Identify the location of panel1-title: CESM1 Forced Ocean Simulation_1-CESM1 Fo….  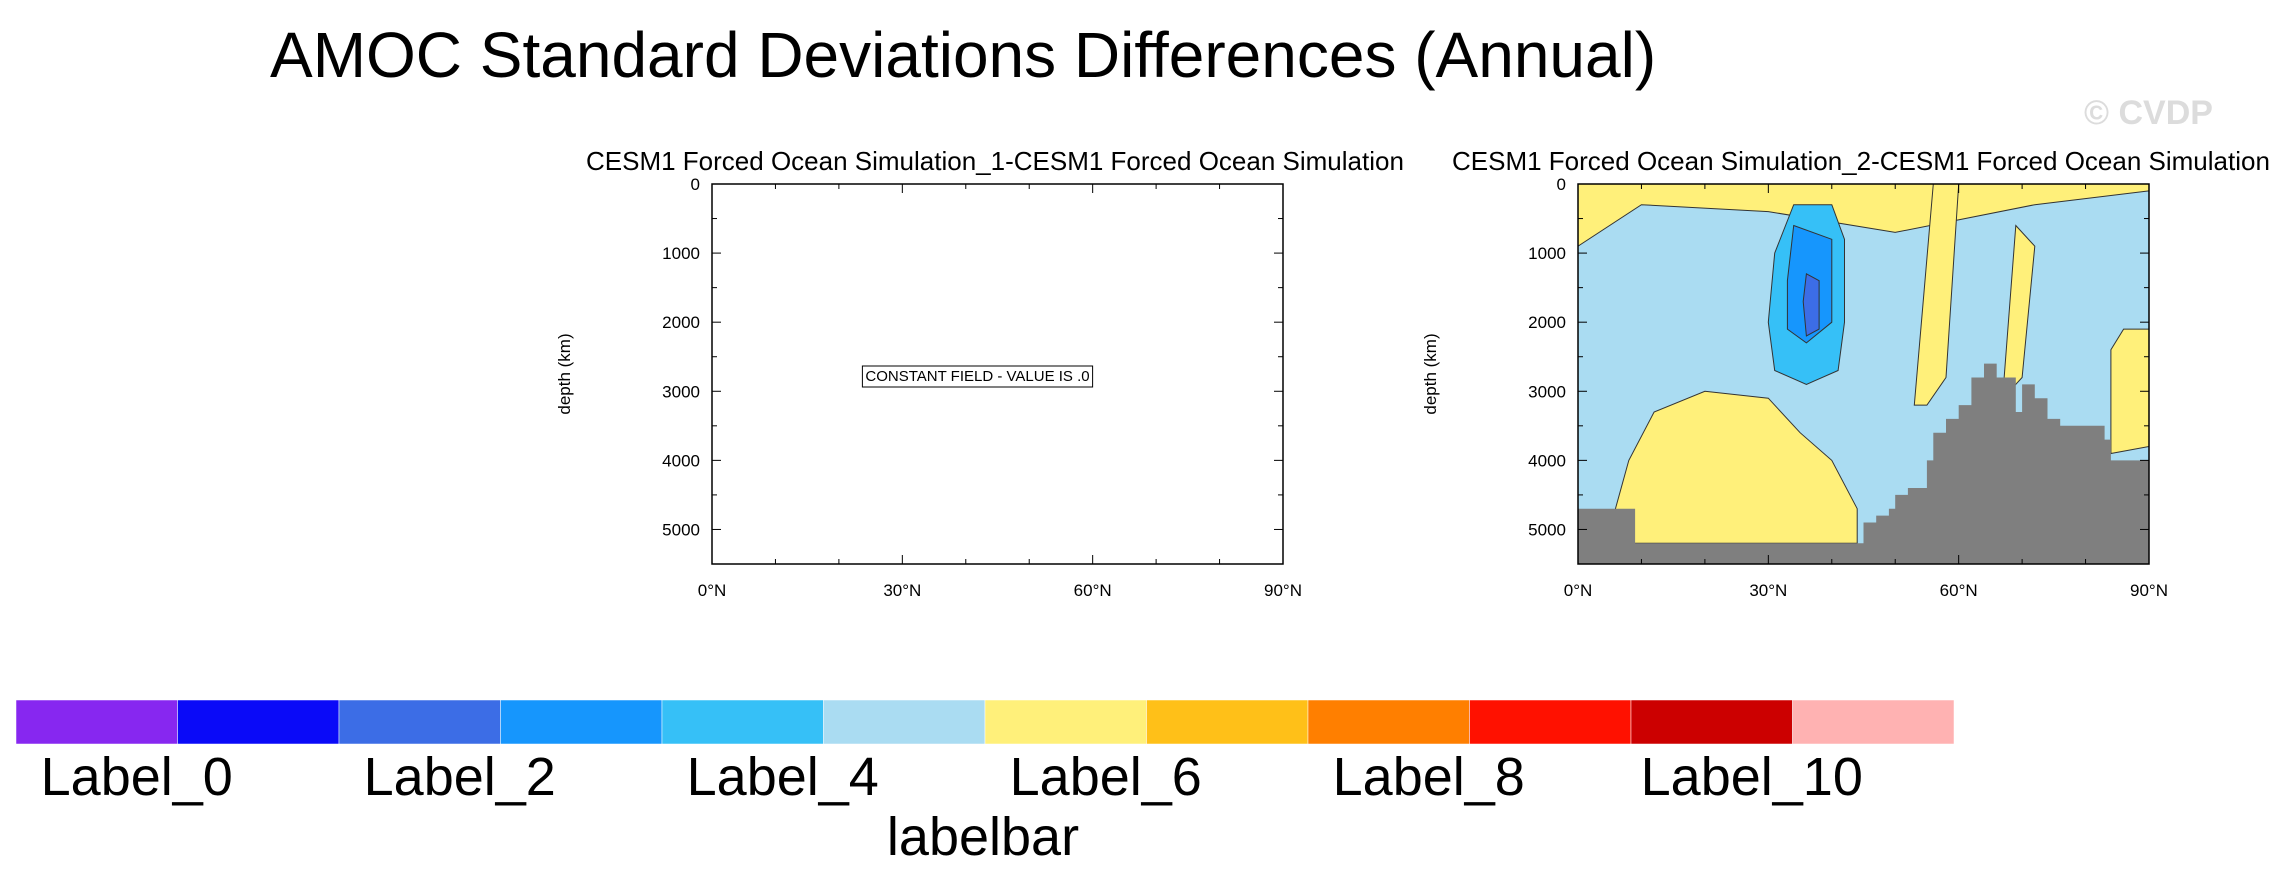
(995, 161).